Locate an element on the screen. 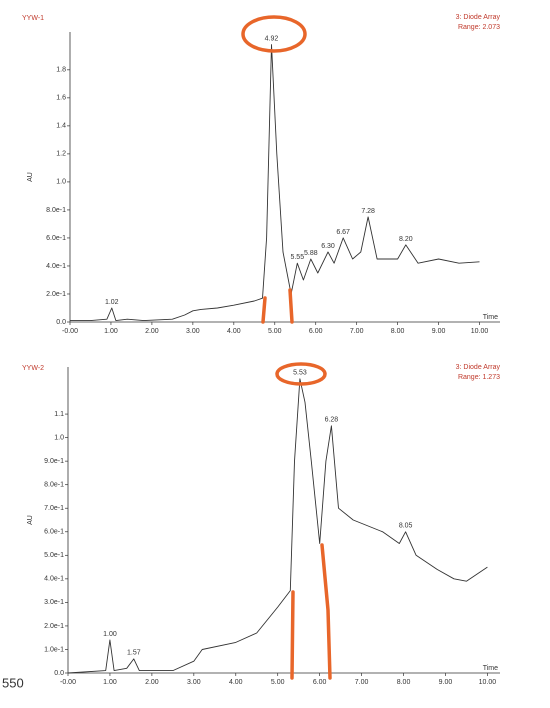  peak-label: 5.88 is located at coordinates (311, 253).